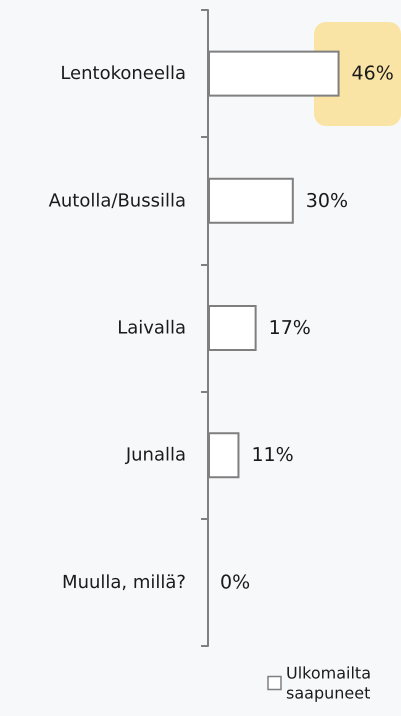 The image size is (401, 716). What do you see at coordinates (327, 201) in the screenshot?
I see `data-label: 30%` at bounding box center [327, 201].